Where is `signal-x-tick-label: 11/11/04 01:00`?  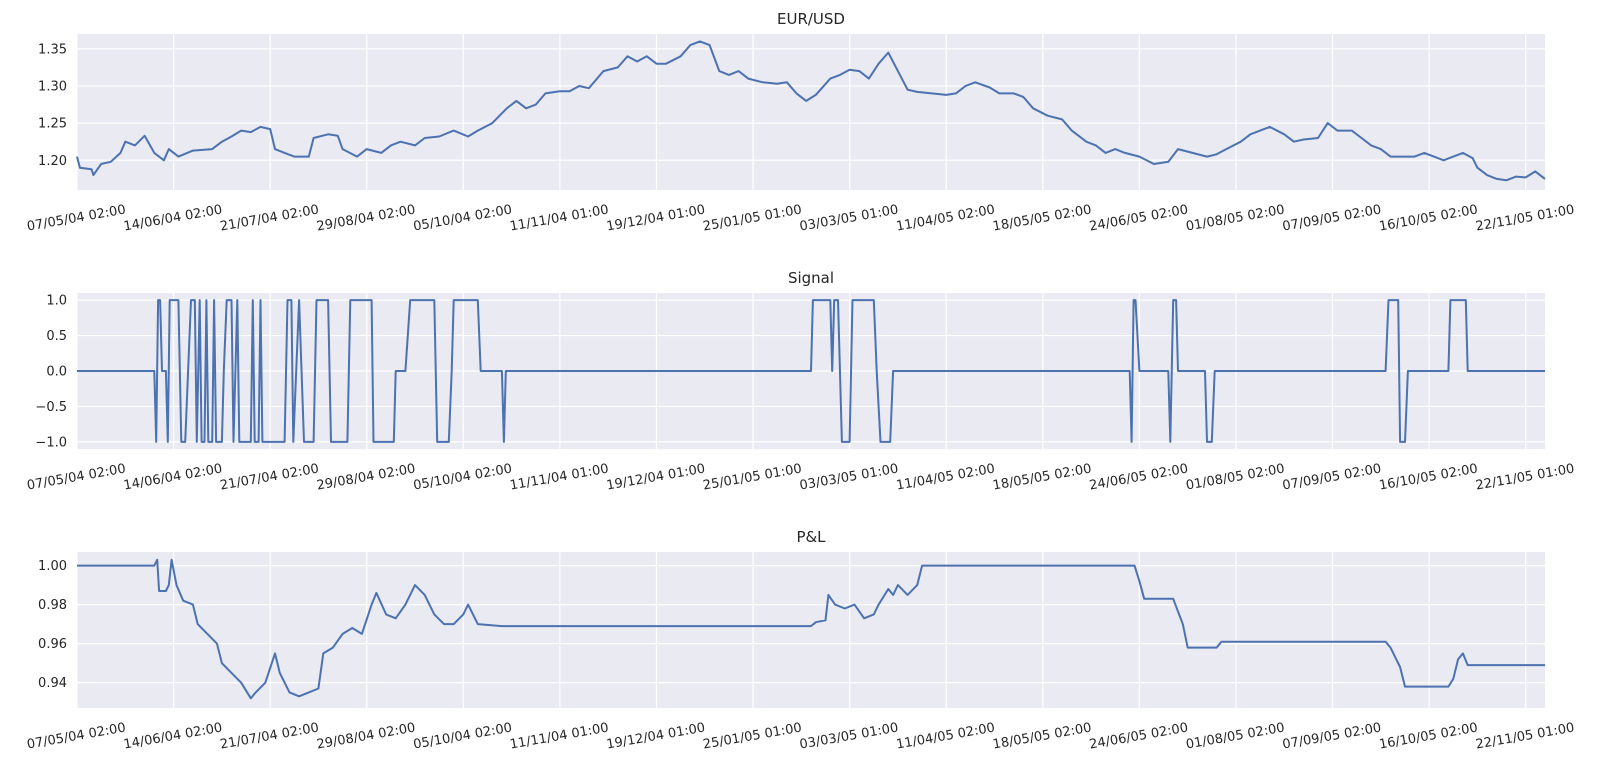 signal-x-tick-label: 11/11/04 01:00 is located at coordinates (559, 477).